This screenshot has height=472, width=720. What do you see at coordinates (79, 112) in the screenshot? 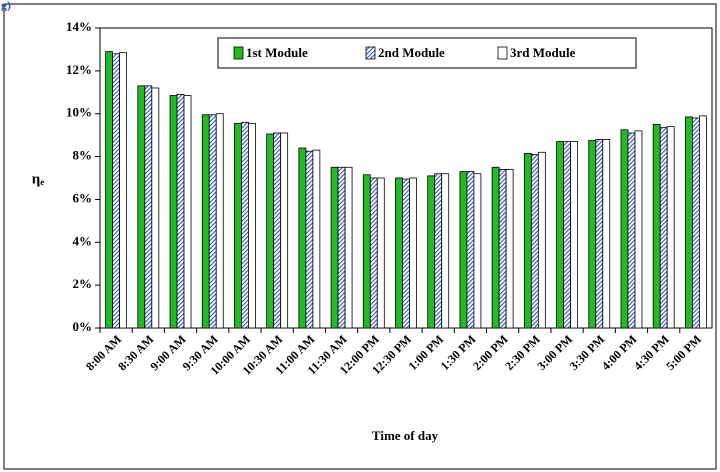
I see `y-tick-label: 10%` at bounding box center [79, 112].